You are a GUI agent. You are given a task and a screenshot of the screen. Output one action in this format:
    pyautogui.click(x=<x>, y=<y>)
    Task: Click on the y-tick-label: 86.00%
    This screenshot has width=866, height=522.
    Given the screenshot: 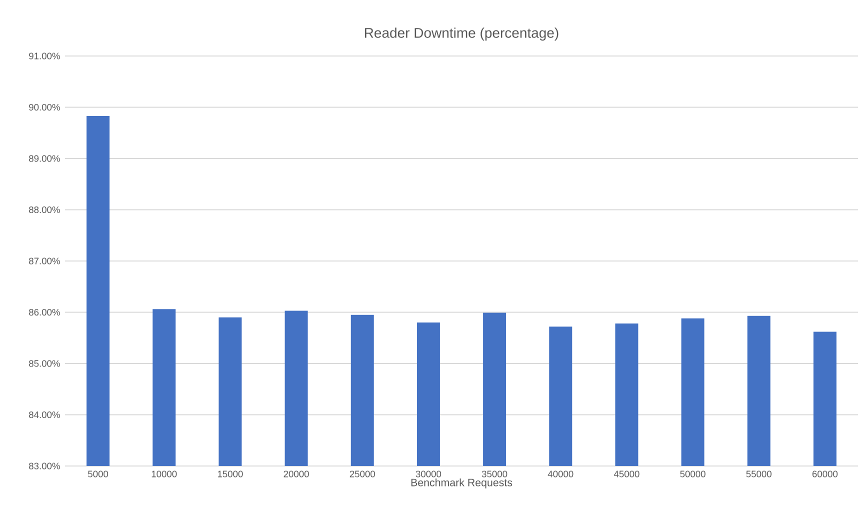 What is the action you would take?
    pyautogui.click(x=44, y=312)
    